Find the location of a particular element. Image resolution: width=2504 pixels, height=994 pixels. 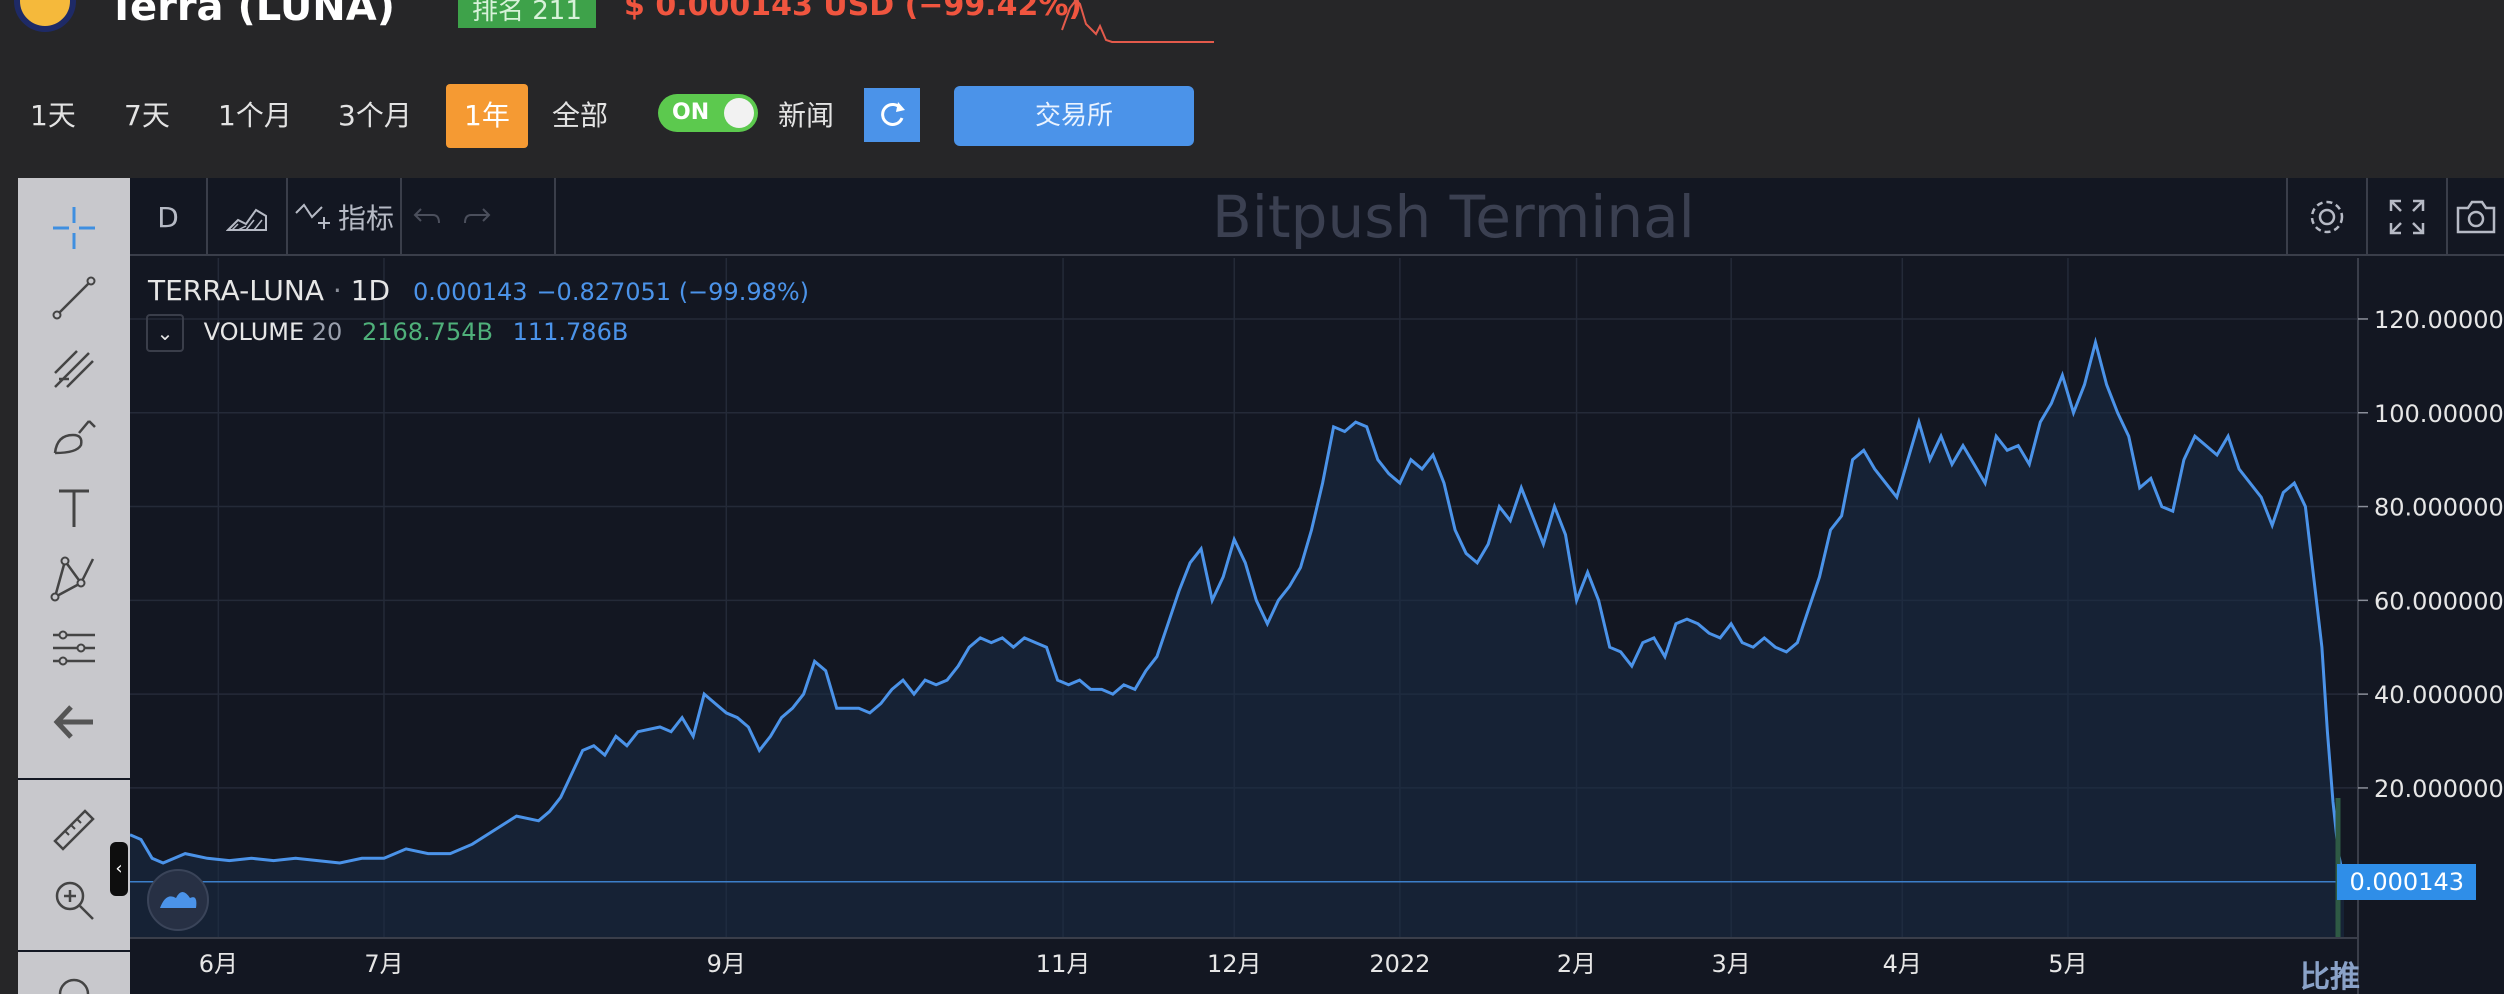

gear-icon is located at coordinates (2327, 217).